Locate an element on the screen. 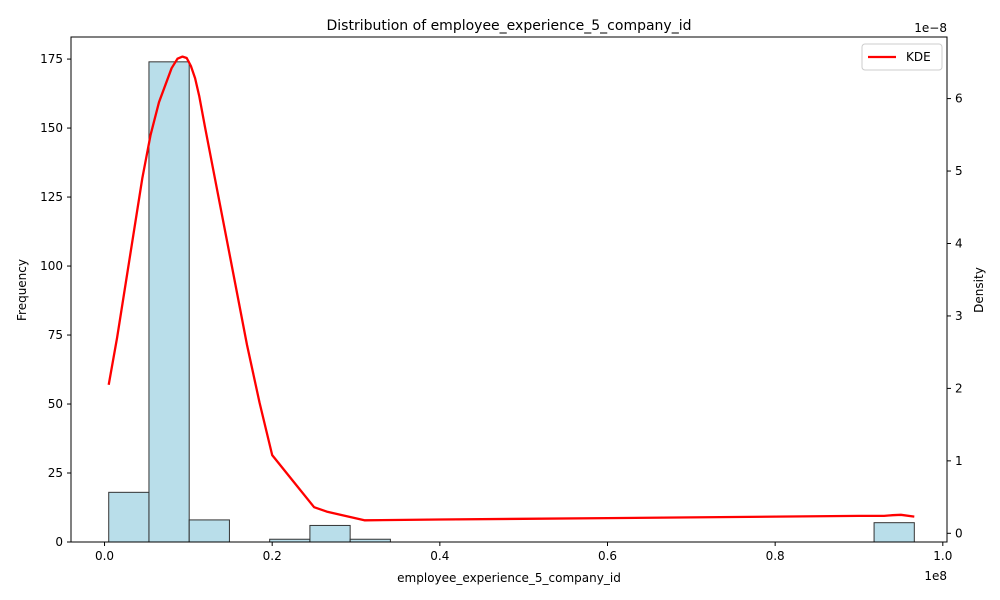 This screenshot has width=1000, height=600. x-offset-label: 1e8 is located at coordinates (935, 576).